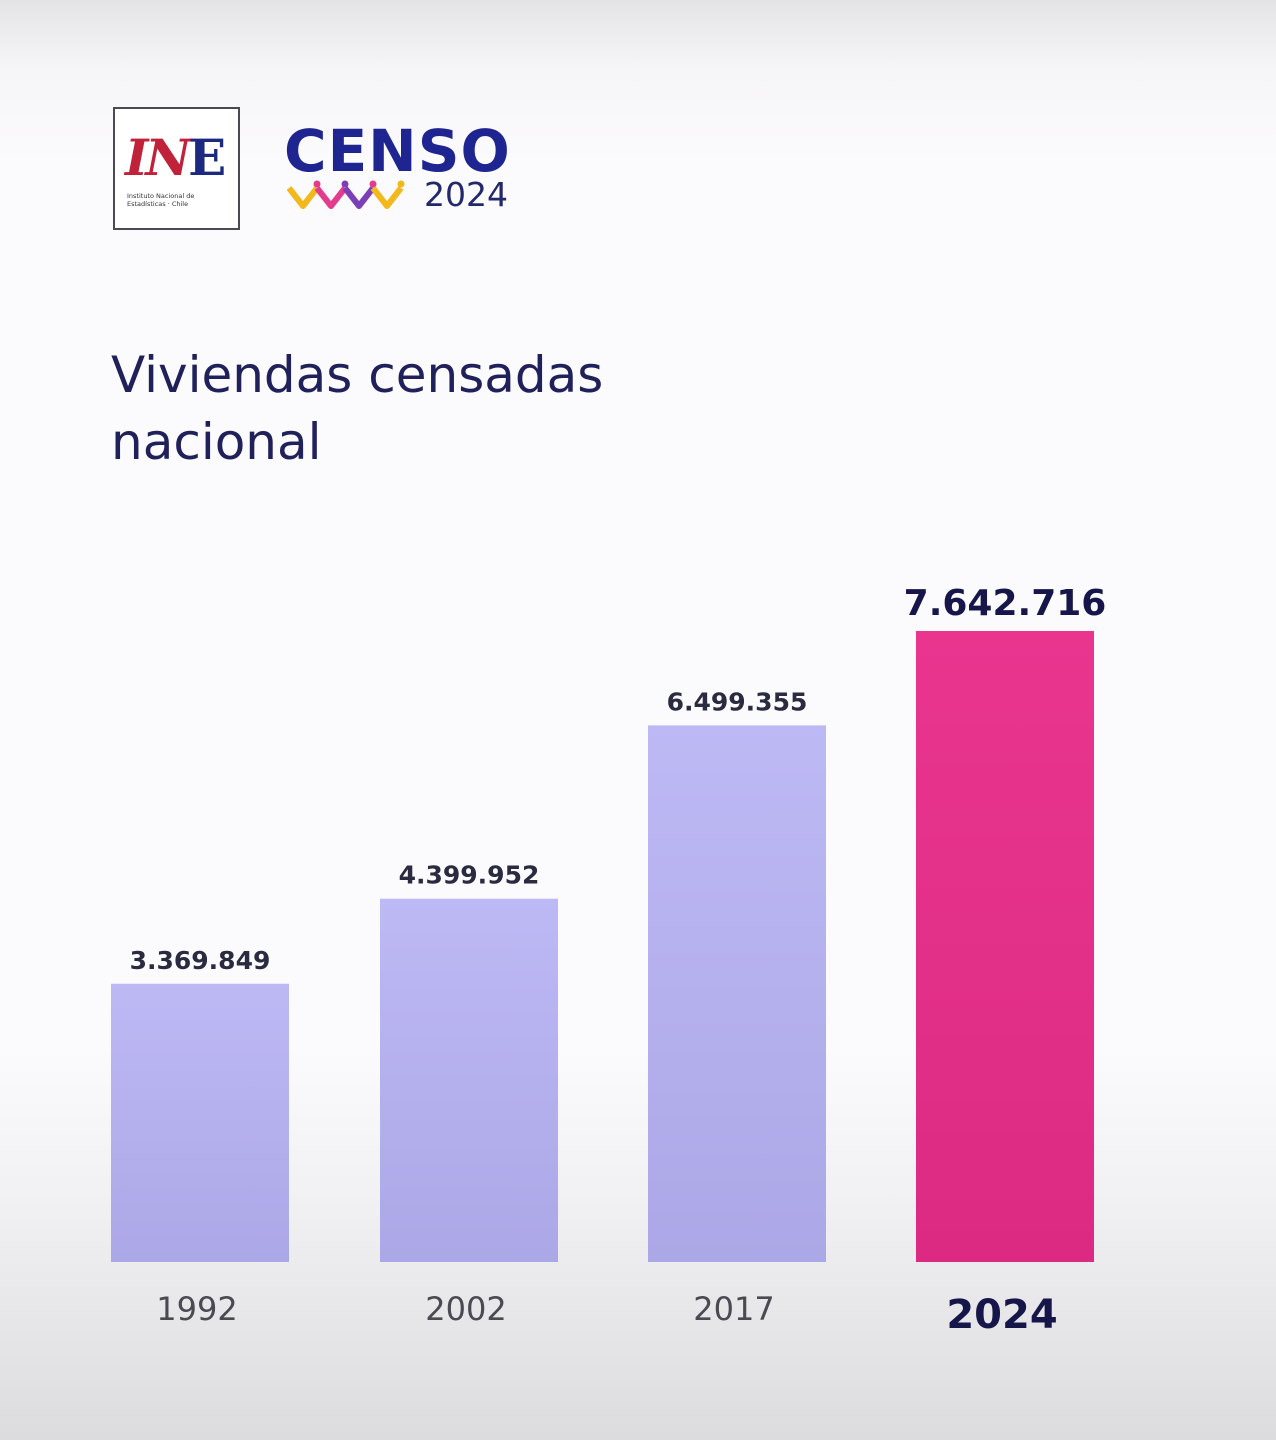 This screenshot has height=1440, width=1276. I want to click on value-label-1992: 3.369.849, so click(200, 960).